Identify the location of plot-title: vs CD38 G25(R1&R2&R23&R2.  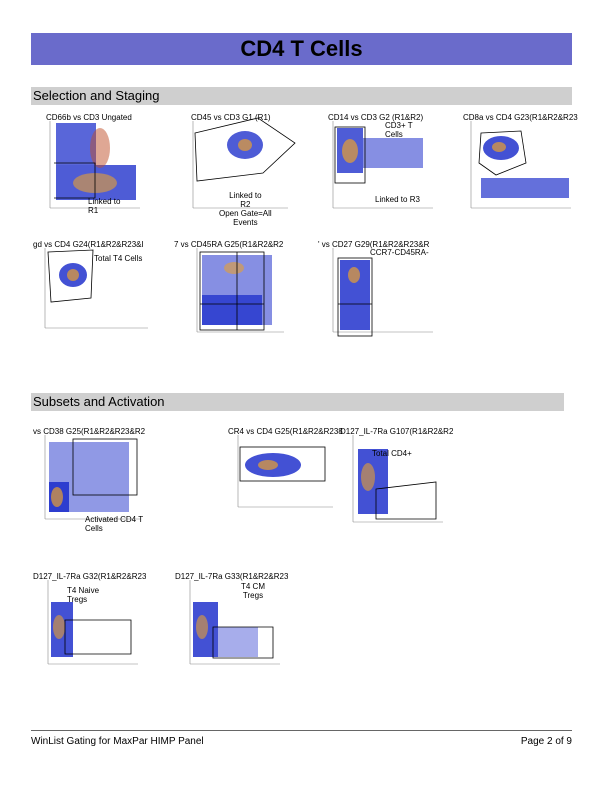
(89, 431).